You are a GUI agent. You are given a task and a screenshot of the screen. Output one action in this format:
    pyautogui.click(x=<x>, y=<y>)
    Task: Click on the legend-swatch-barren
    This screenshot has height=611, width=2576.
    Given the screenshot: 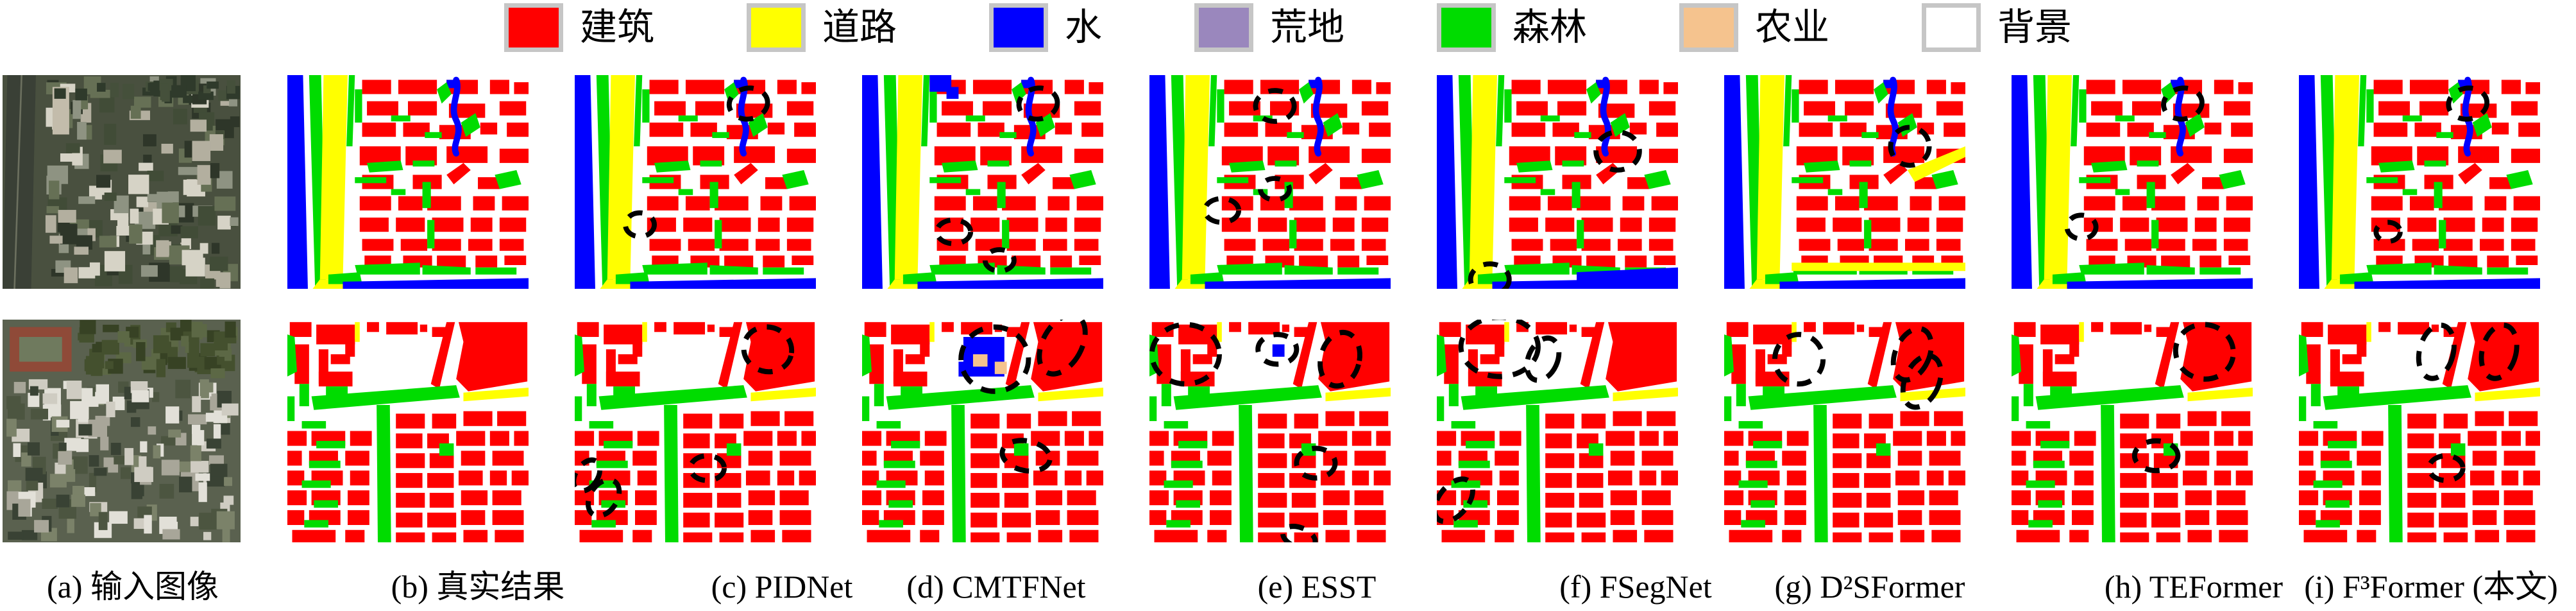 What is the action you would take?
    pyautogui.click(x=1223, y=28)
    